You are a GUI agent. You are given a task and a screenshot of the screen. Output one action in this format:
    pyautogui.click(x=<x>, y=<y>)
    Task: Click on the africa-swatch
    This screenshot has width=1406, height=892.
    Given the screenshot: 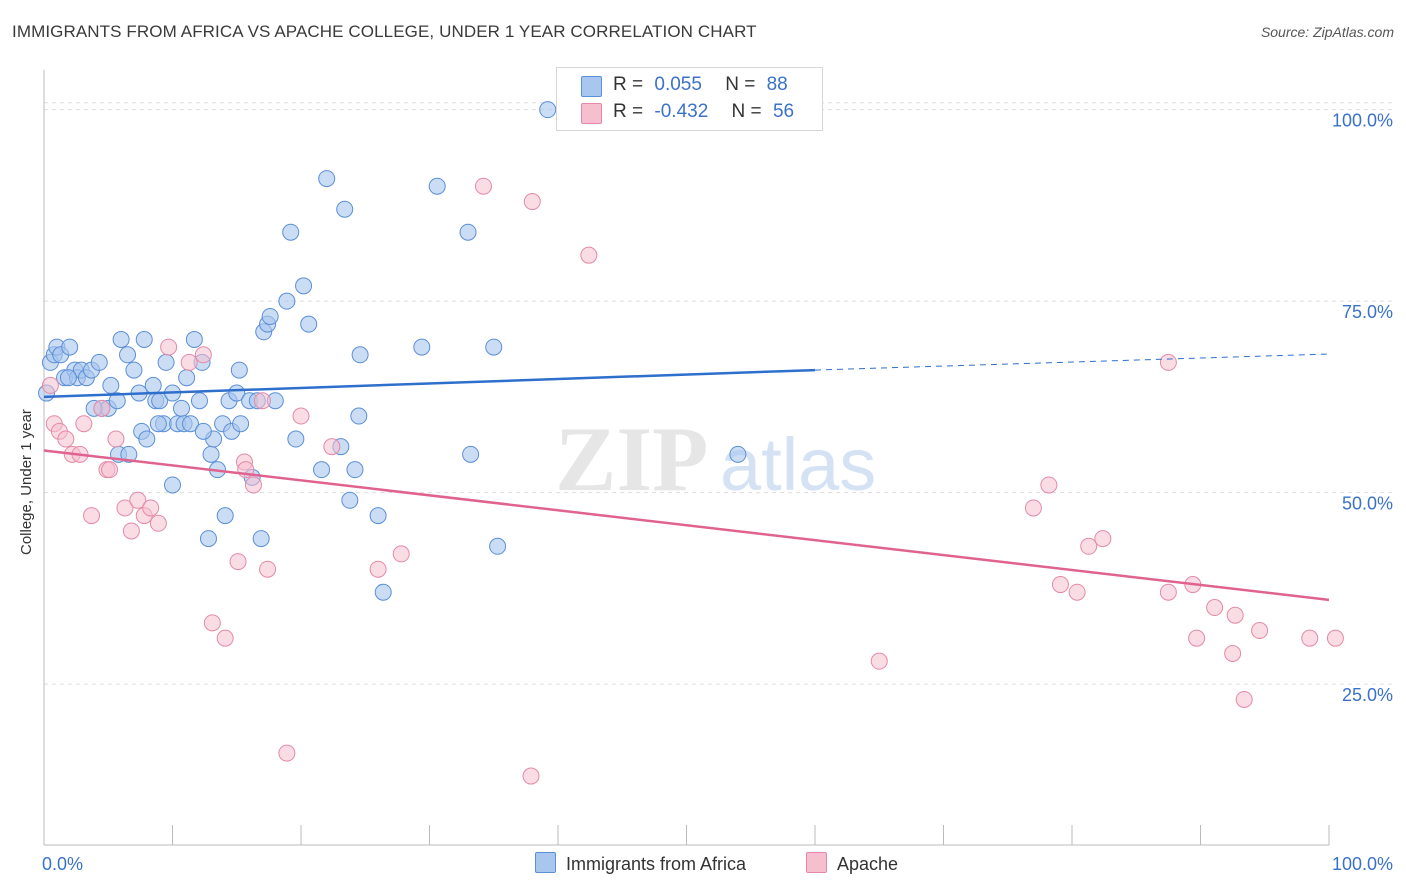 What is the action you would take?
    pyautogui.click(x=591, y=86)
    